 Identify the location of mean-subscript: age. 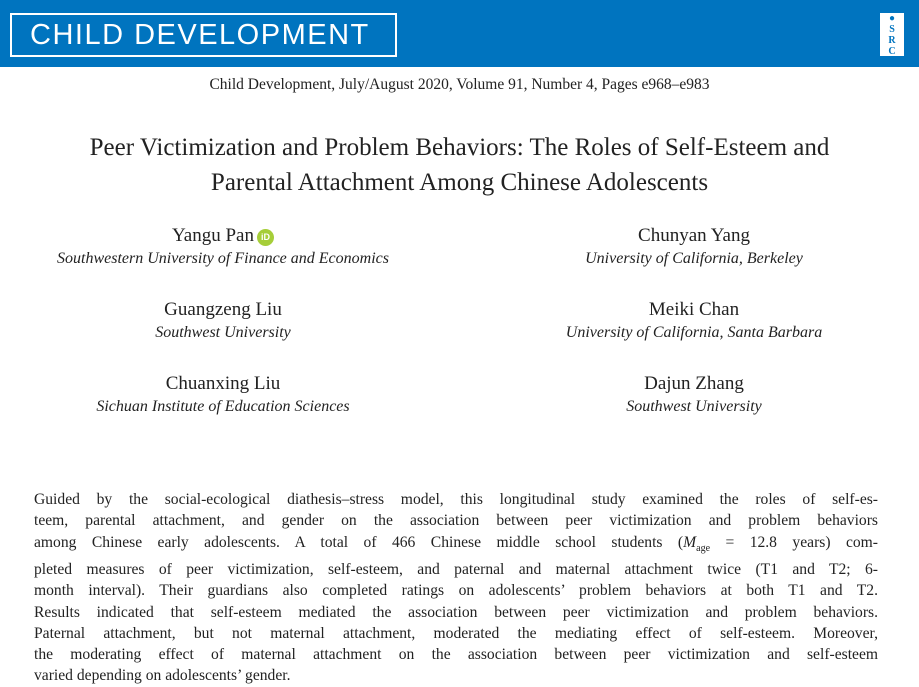
(703, 548).